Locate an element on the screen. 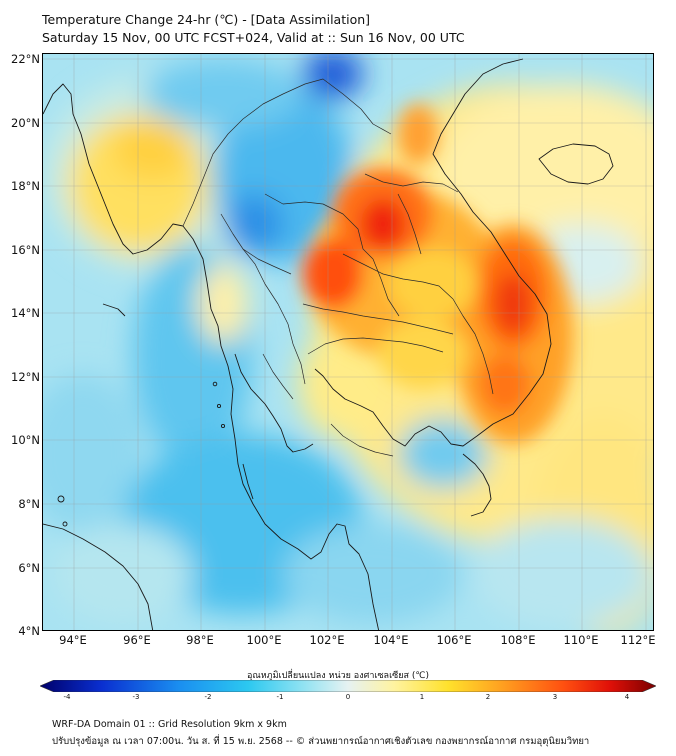 The image size is (676, 756). colorbar-tick-label: 3 is located at coordinates (555, 697).